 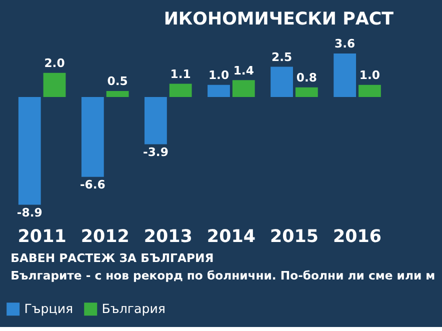 I want to click on data-label: 2.0, so click(x=54, y=63).